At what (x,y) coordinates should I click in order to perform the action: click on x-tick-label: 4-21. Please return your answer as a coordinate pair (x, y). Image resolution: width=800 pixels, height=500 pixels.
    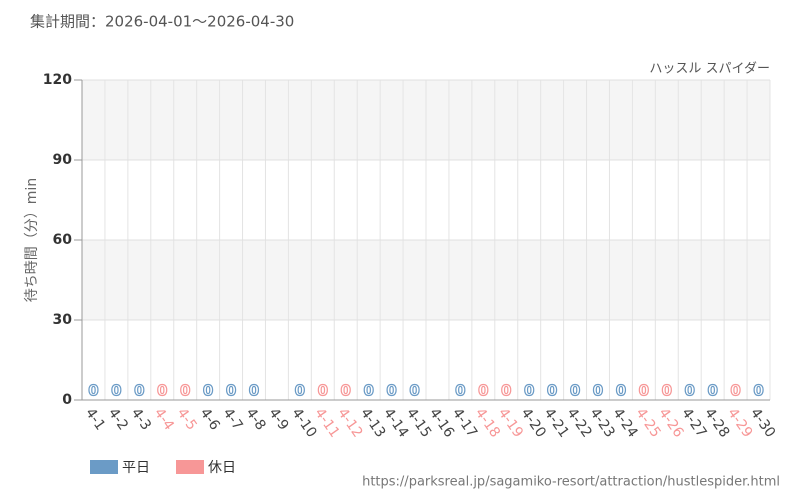
    Looking at the image, I should click on (556, 422).